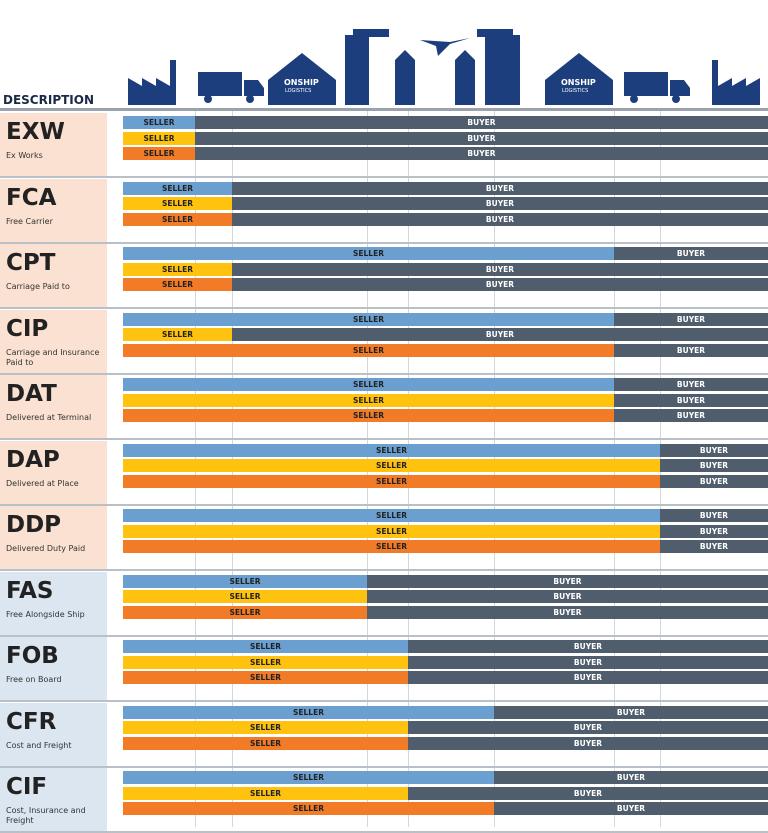 The image size is (768, 833). I want to click on term-name: Delivered Duty Paid, so click(46, 548).